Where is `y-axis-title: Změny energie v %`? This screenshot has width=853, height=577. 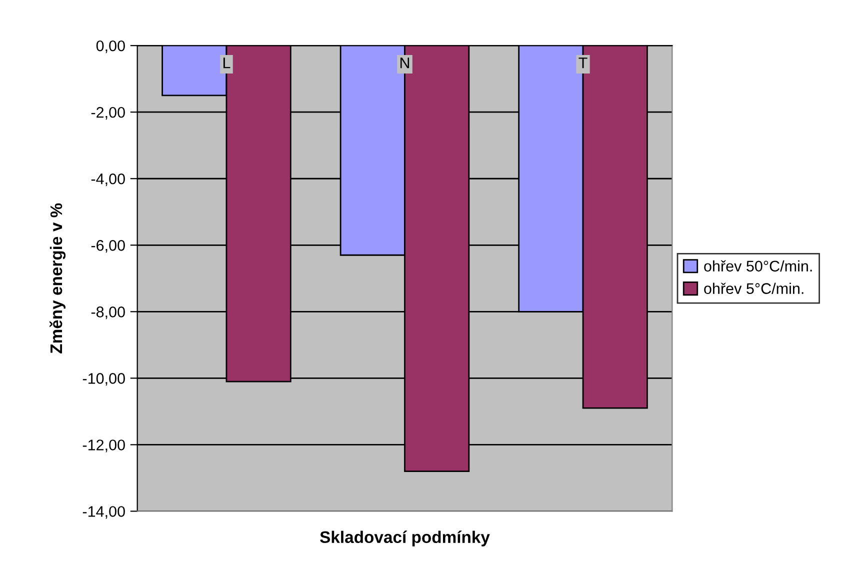
y-axis-title: Změny energie v % is located at coordinates (58, 278).